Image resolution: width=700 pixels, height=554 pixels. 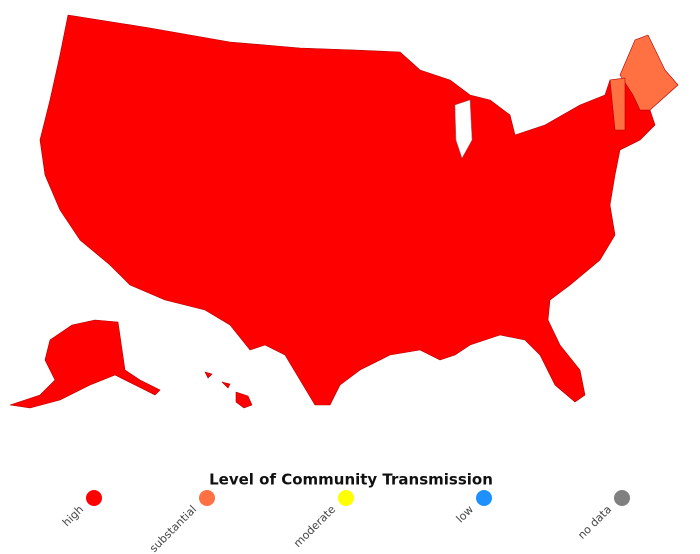 I want to click on region-northeast-b, so click(x=617, y=104).